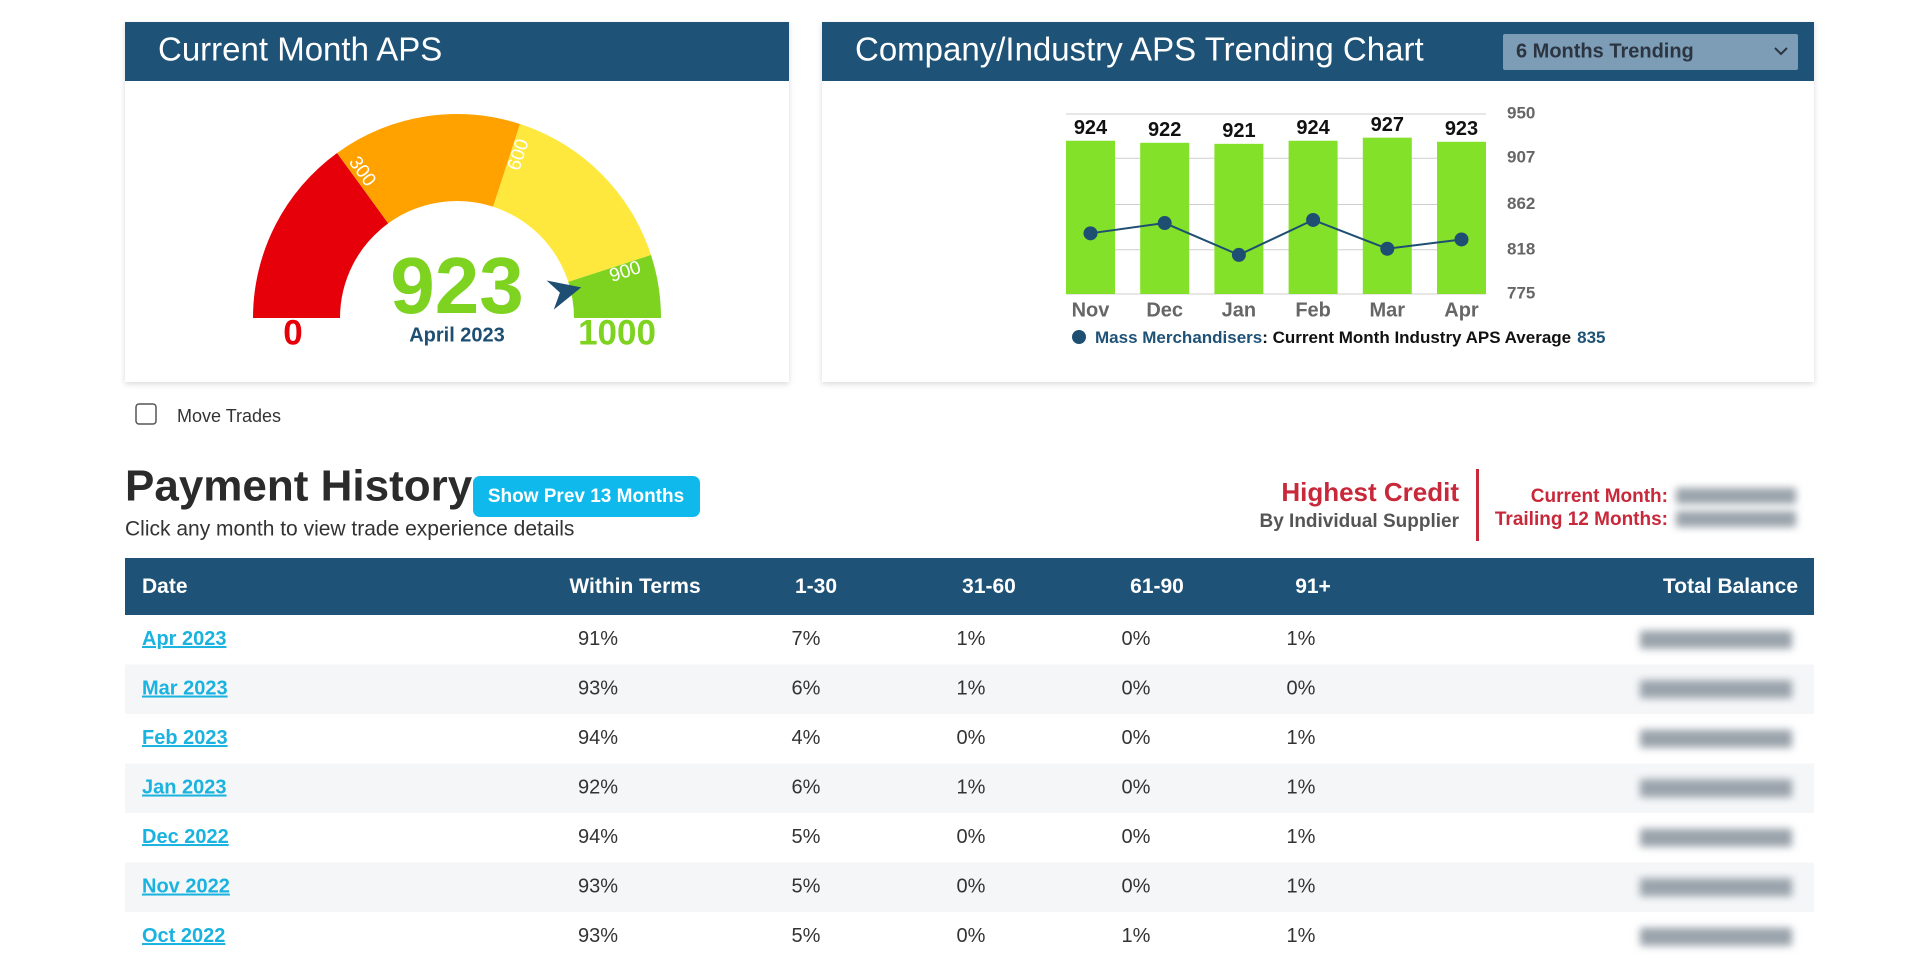  Describe the element at coordinates (1461, 310) in the screenshot. I see `x-tick-label: Apr` at that location.